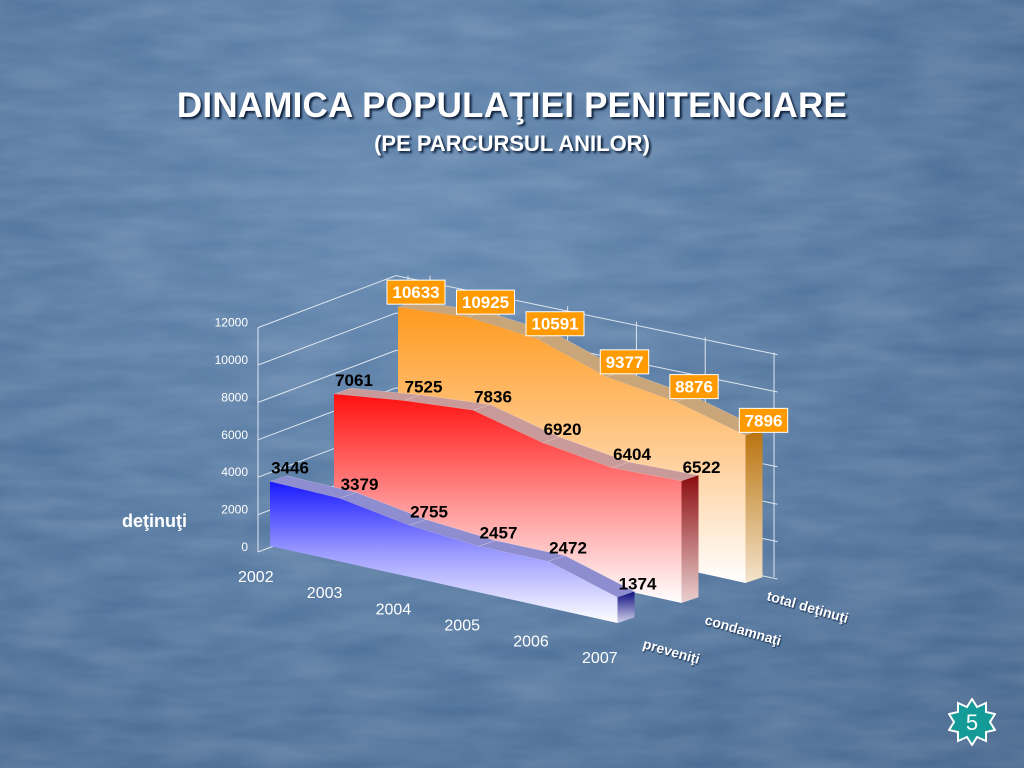 The height and width of the screenshot is (768, 1024). What do you see at coordinates (325, 593) in the screenshot?
I see `x-tick-label: 2003` at bounding box center [325, 593].